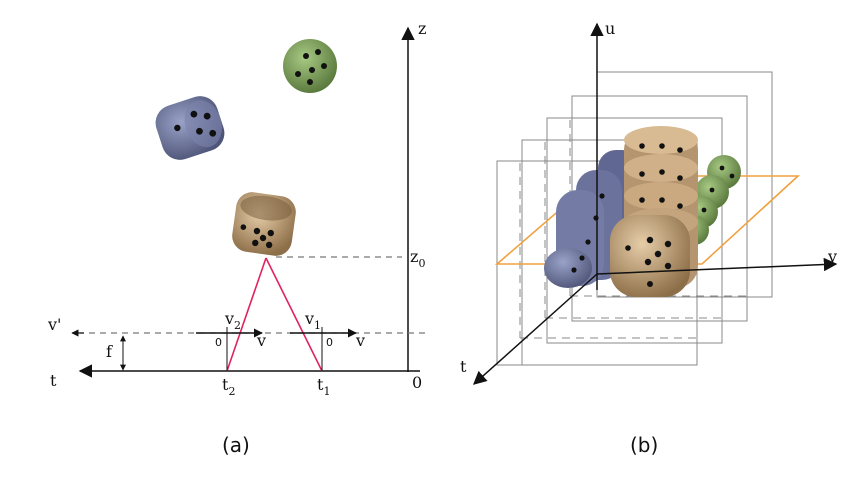 Image resolution: width=864 pixels, height=478 pixels. I want to click on t-axis-label: t, so click(53, 380).